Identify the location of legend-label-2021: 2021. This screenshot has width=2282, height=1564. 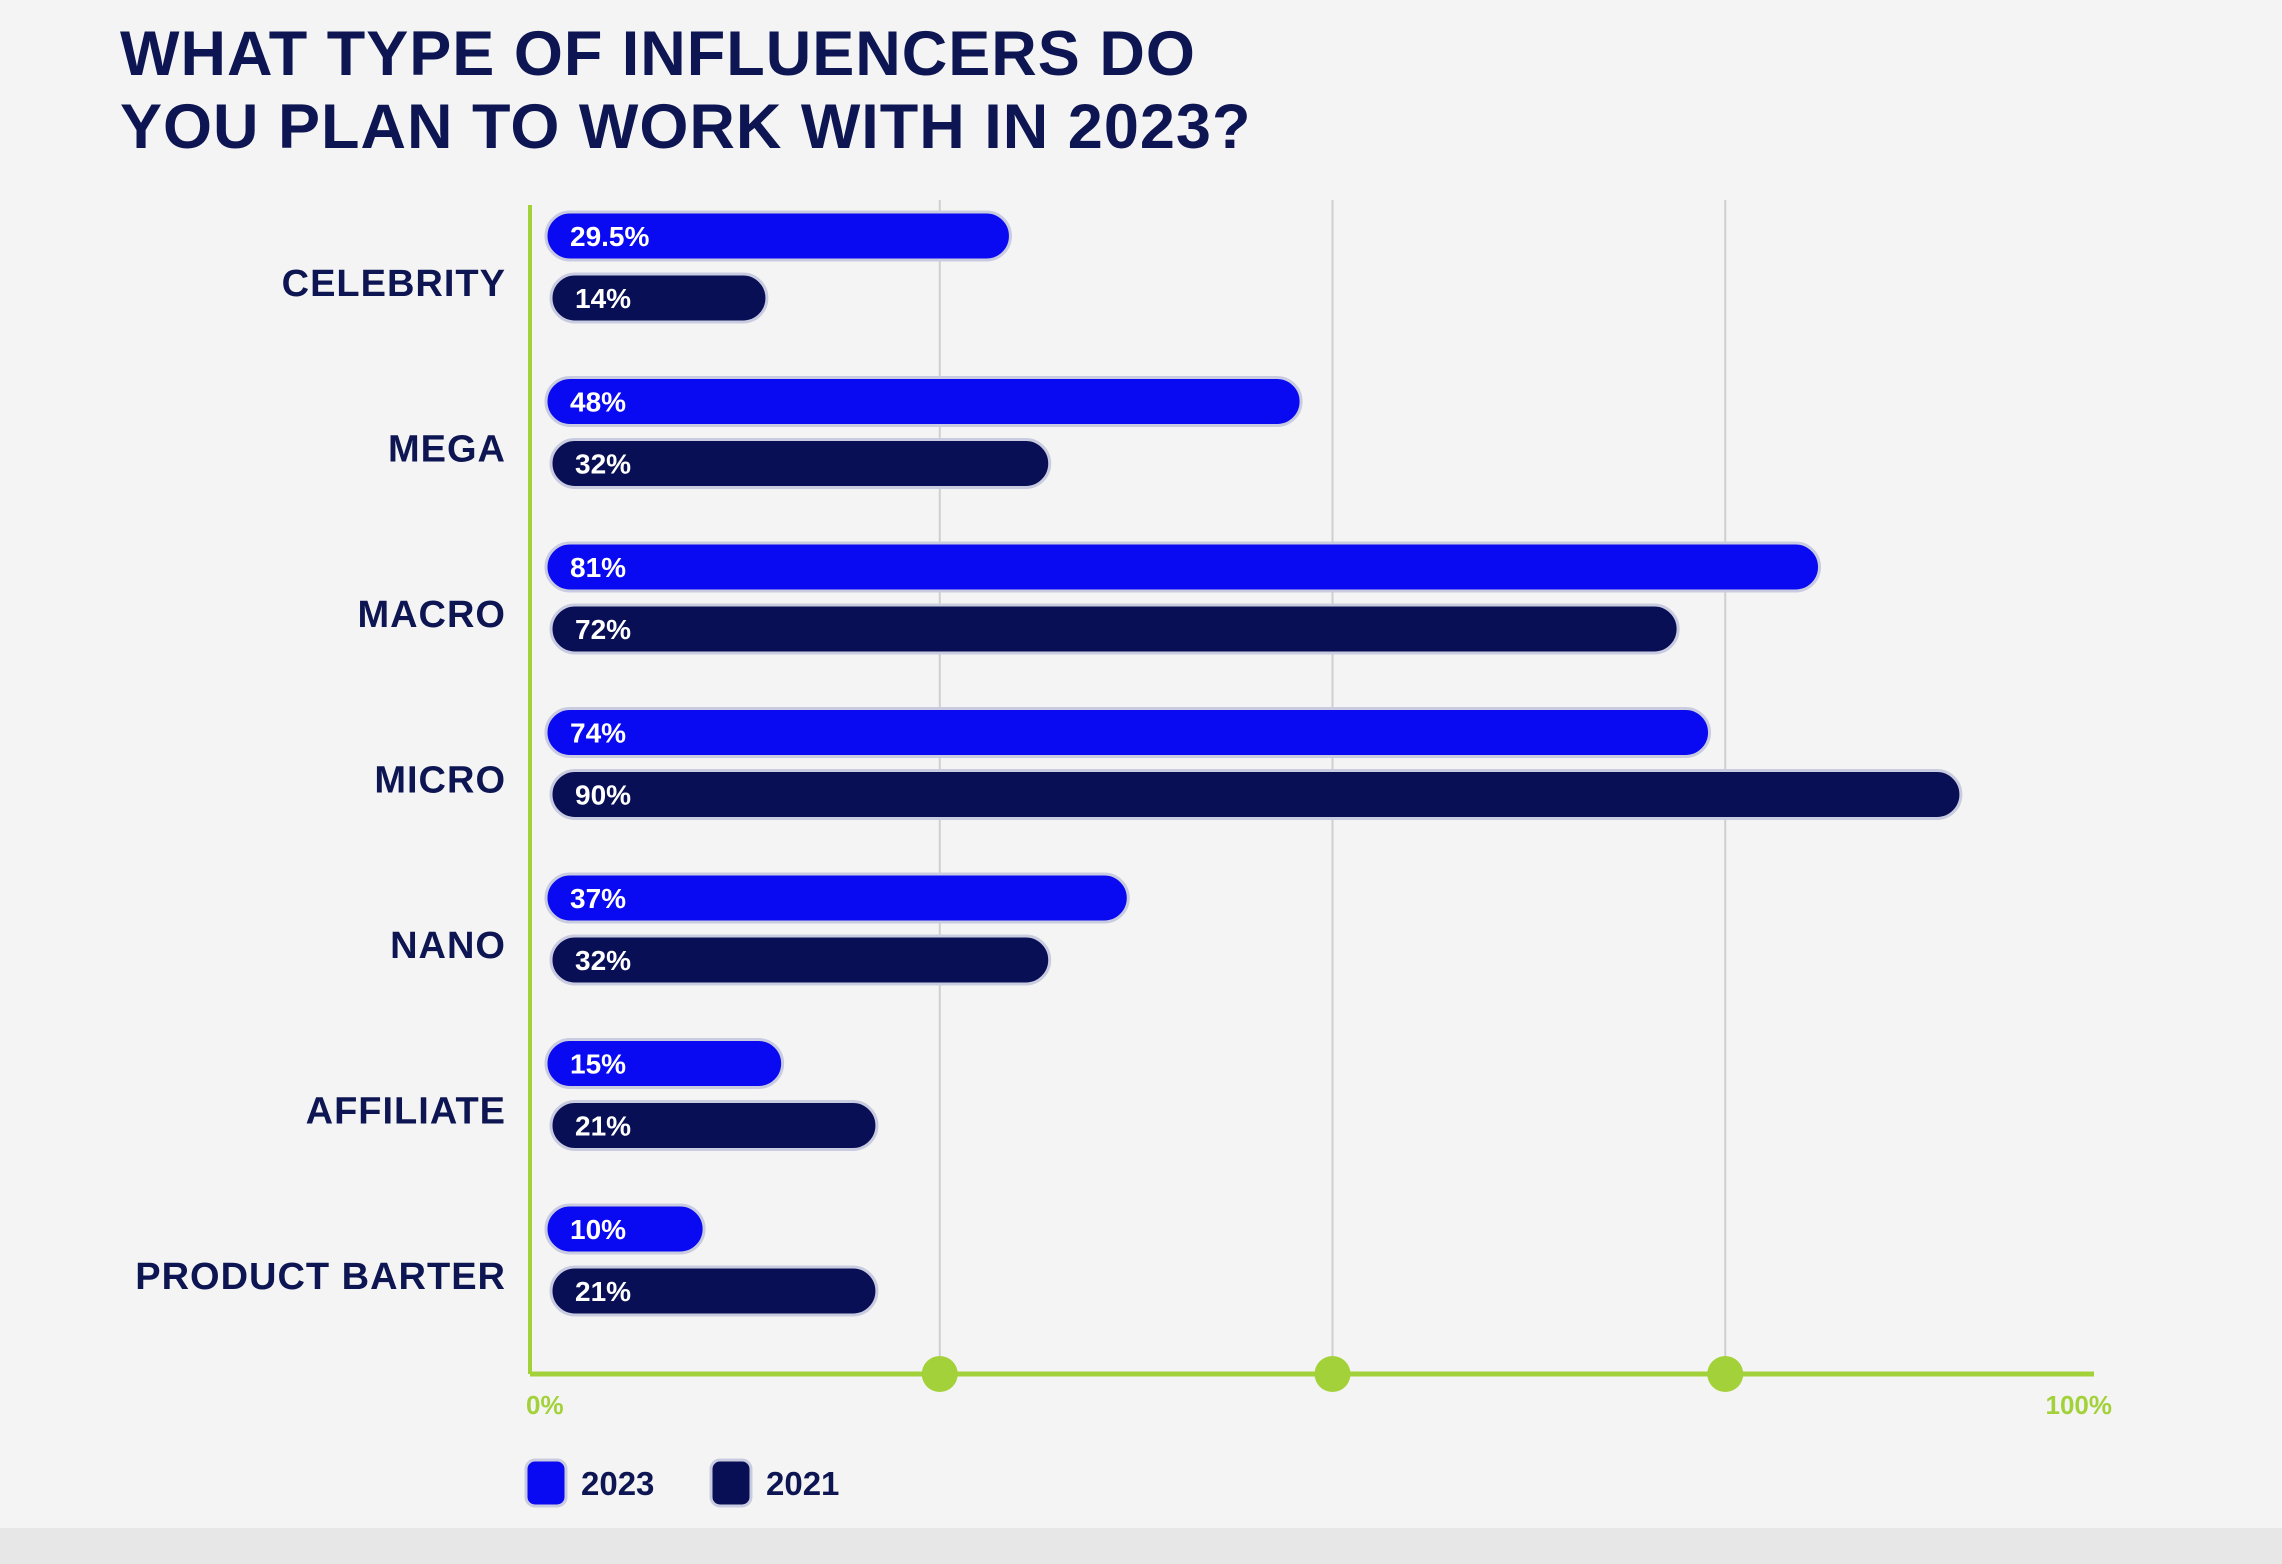
(802, 1483).